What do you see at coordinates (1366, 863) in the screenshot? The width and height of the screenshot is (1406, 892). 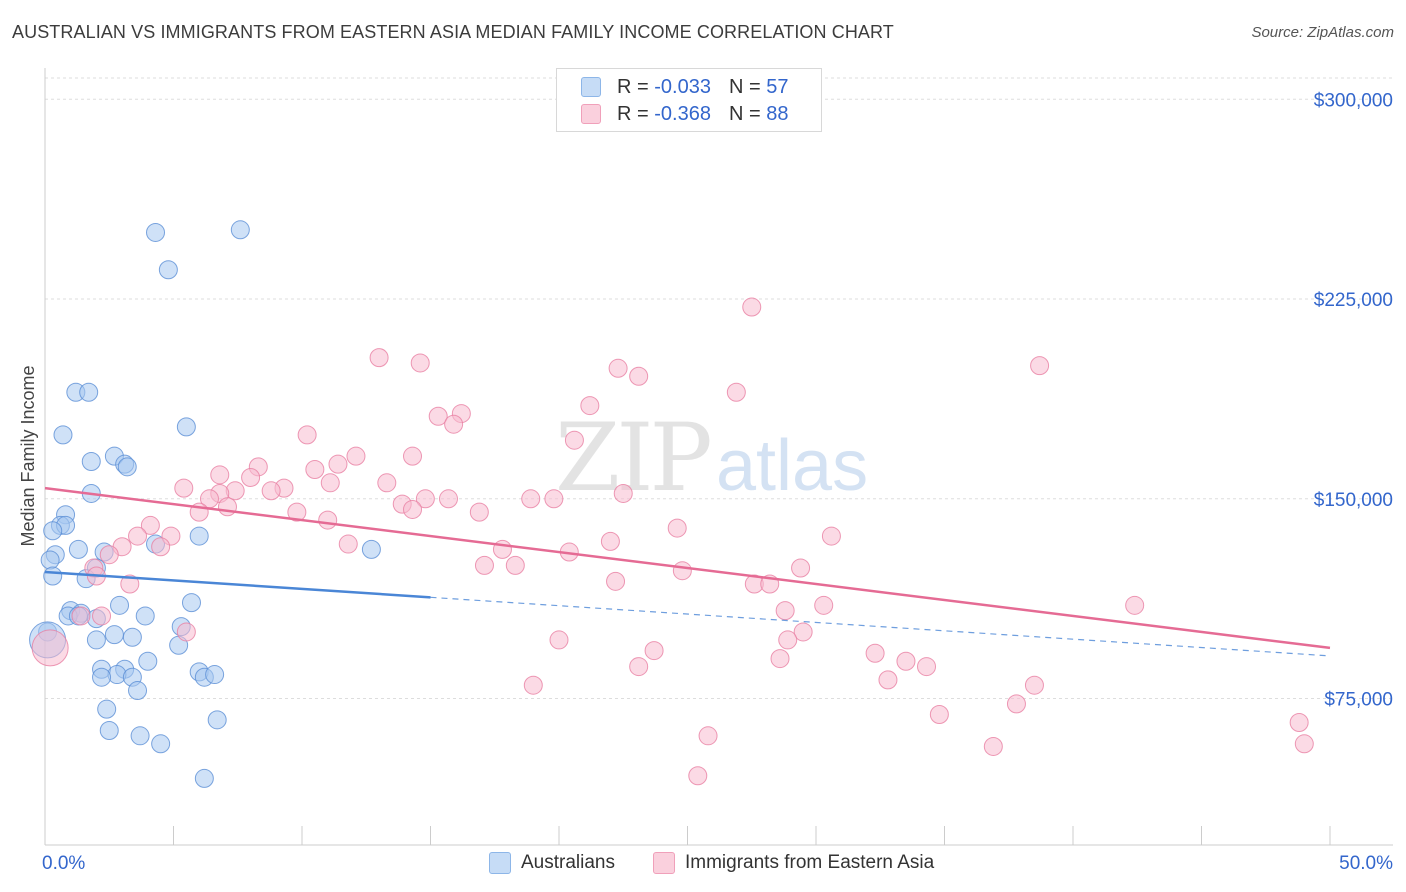 I see `x-tick-label: 50.0%` at bounding box center [1366, 863].